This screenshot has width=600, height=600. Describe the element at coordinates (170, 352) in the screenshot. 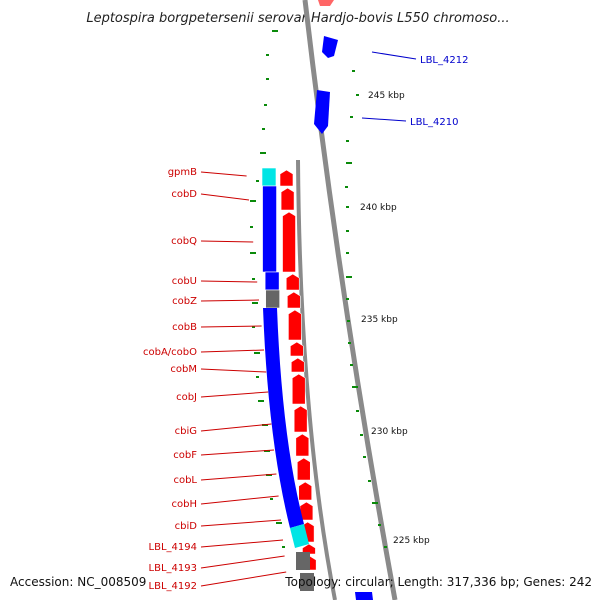

I see `gene-label-cobA-cobO: cobA/cobO` at that location.